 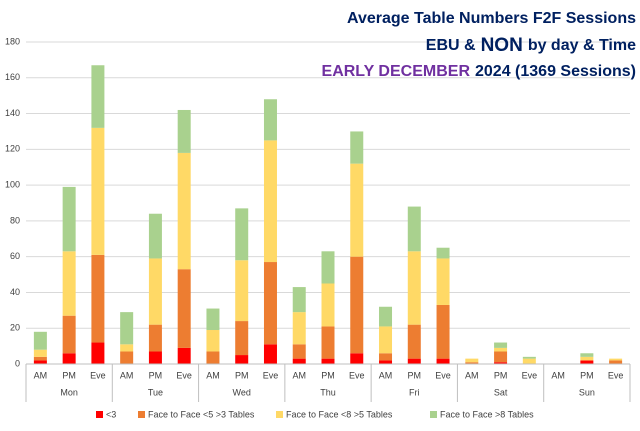 What do you see at coordinates (501, 392) in the screenshot?
I see `group-label: Sat` at bounding box center [501, 392].